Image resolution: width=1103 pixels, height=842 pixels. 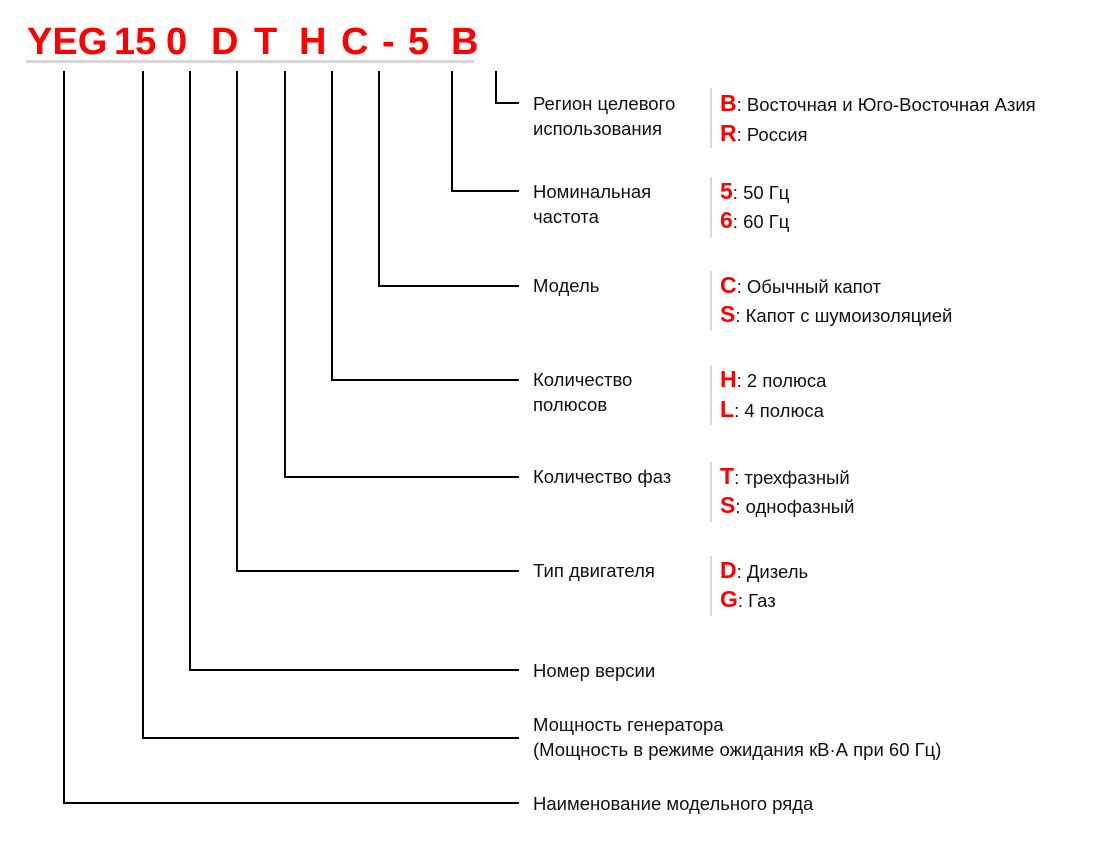 What do you see at coordinates (764, 570) in the screenshot?
I see `option-engine-d: D: Дизель` at bounding box center [764, 570].